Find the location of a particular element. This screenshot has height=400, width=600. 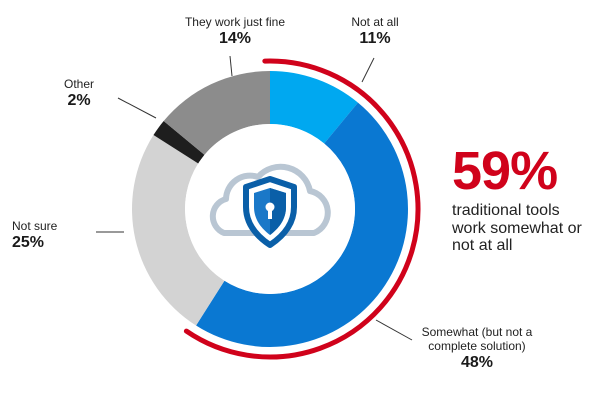

label-value: 25% is located at coordinates (28, 242).